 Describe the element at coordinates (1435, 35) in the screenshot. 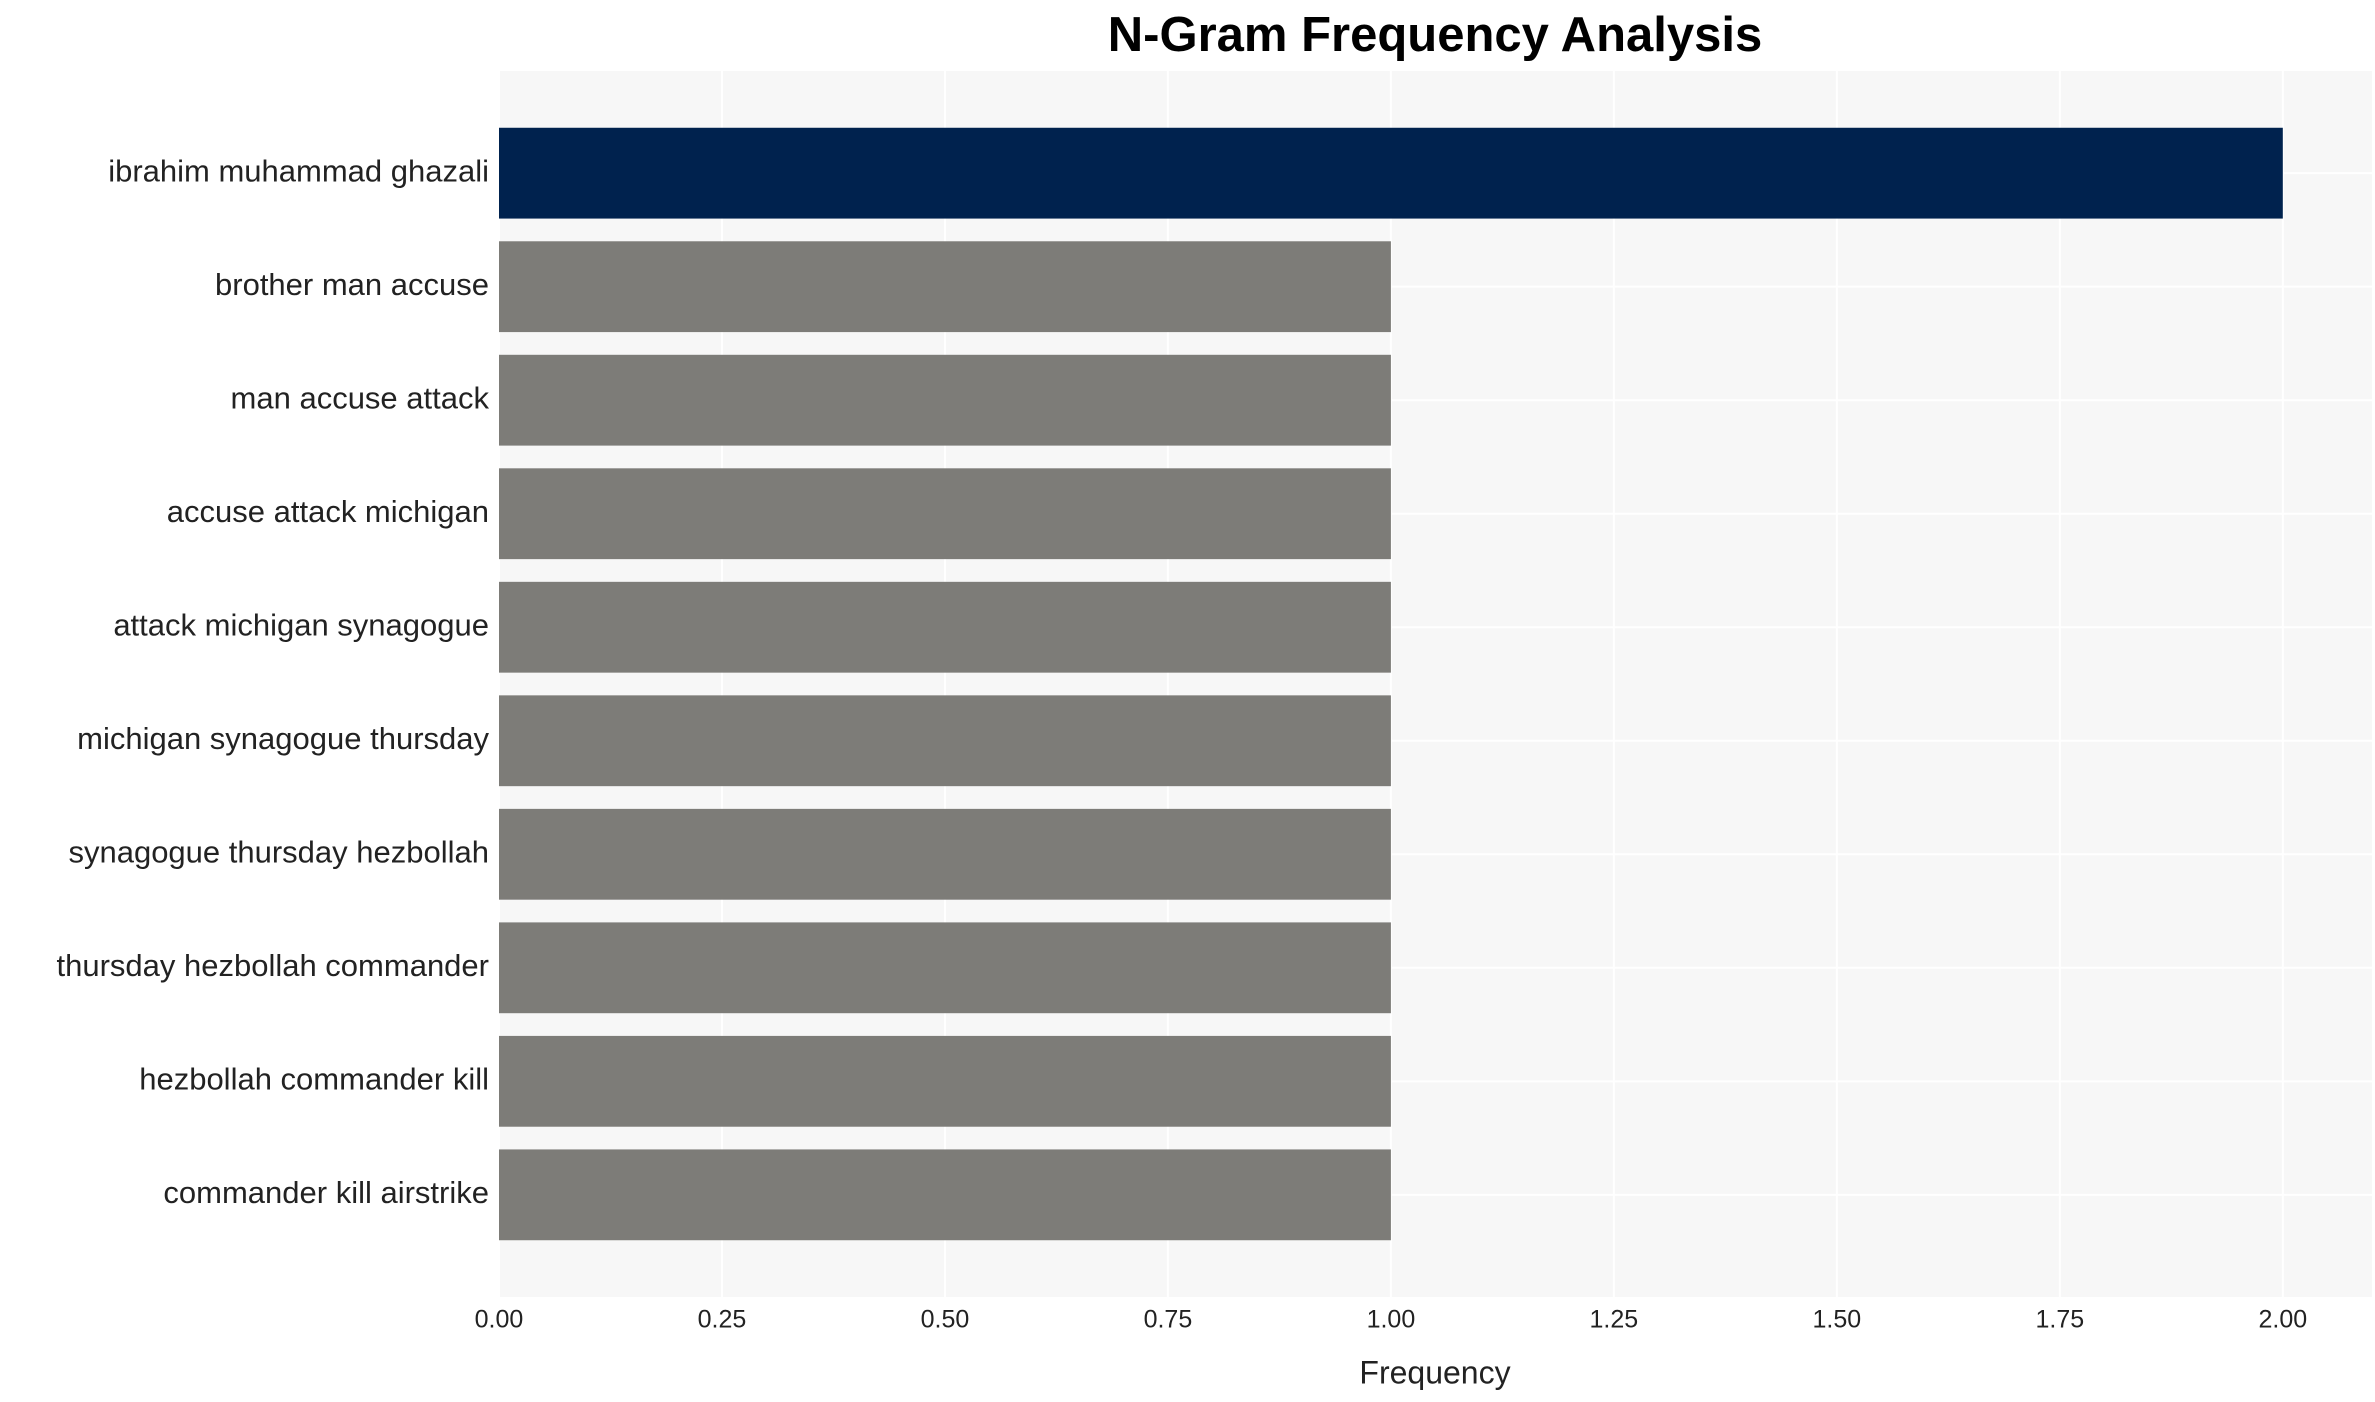

I see `chart-title: N-Gram Frequency Analysis` at that location.